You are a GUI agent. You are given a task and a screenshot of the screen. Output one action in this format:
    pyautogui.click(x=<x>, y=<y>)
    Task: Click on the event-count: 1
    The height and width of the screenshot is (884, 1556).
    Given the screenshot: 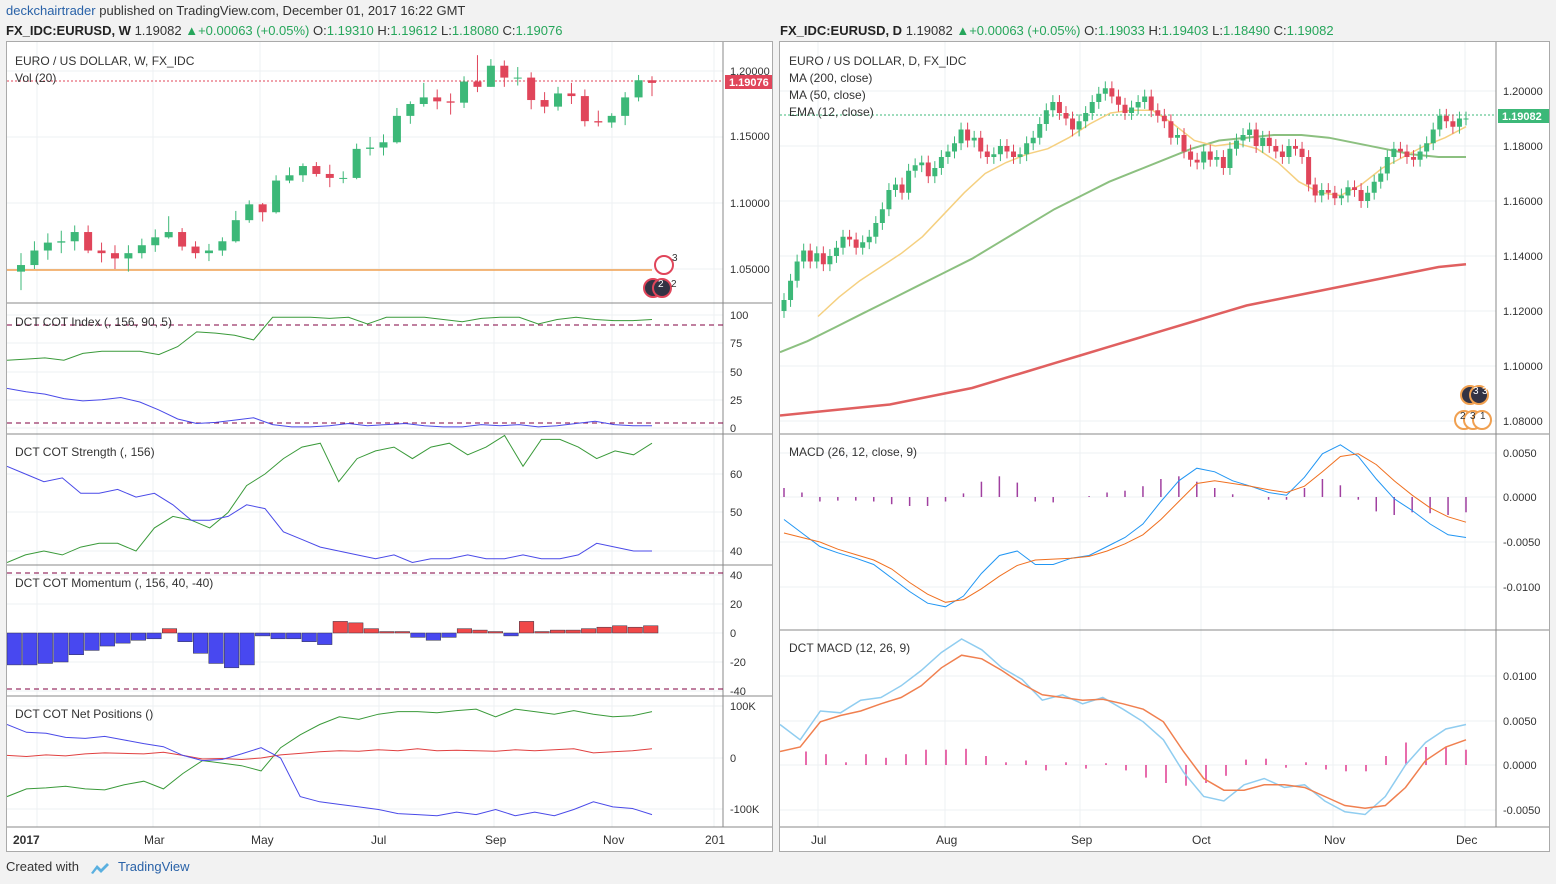 What is the action you would take?
    pyautogui.click(x=1483, y=416)
    